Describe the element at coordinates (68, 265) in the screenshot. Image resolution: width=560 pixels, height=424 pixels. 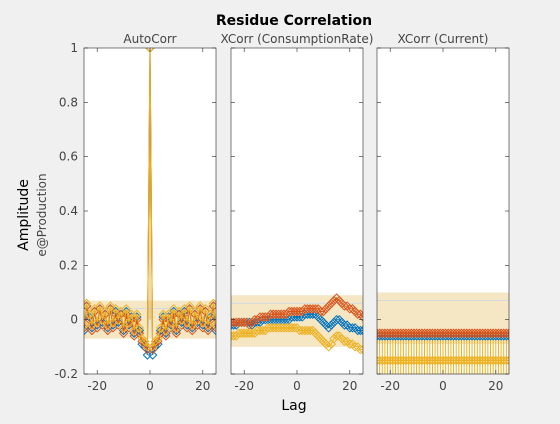
I see `y-tick-label: 0.2` at that location.